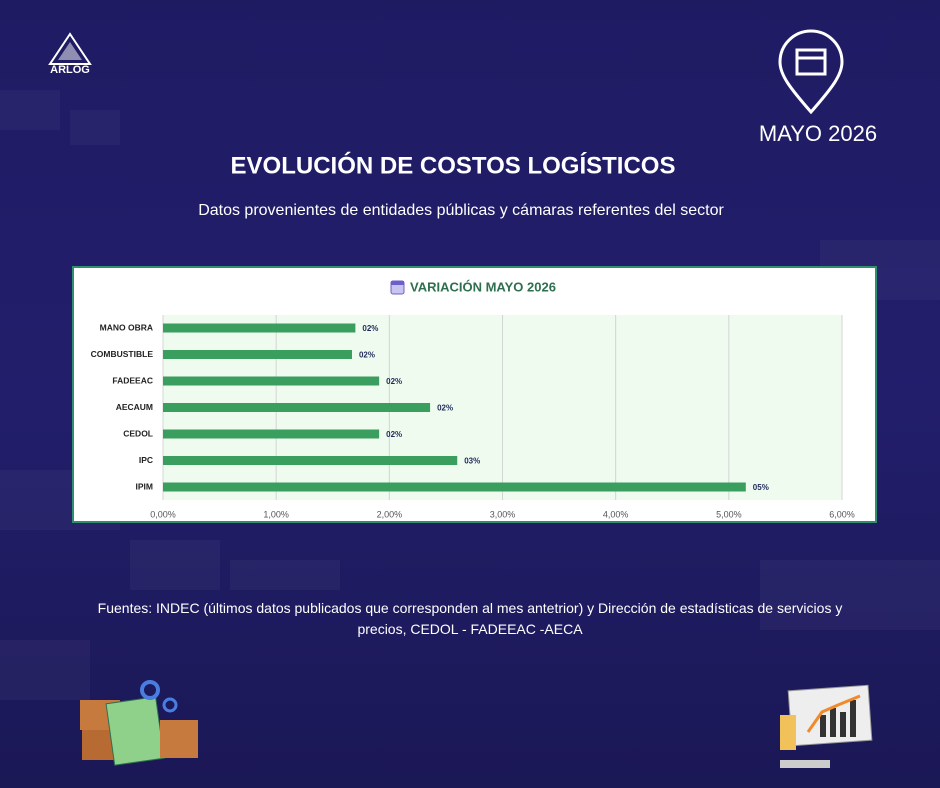 The image size is (940, 788). I want to click on logo-icon, so click(70, 48).